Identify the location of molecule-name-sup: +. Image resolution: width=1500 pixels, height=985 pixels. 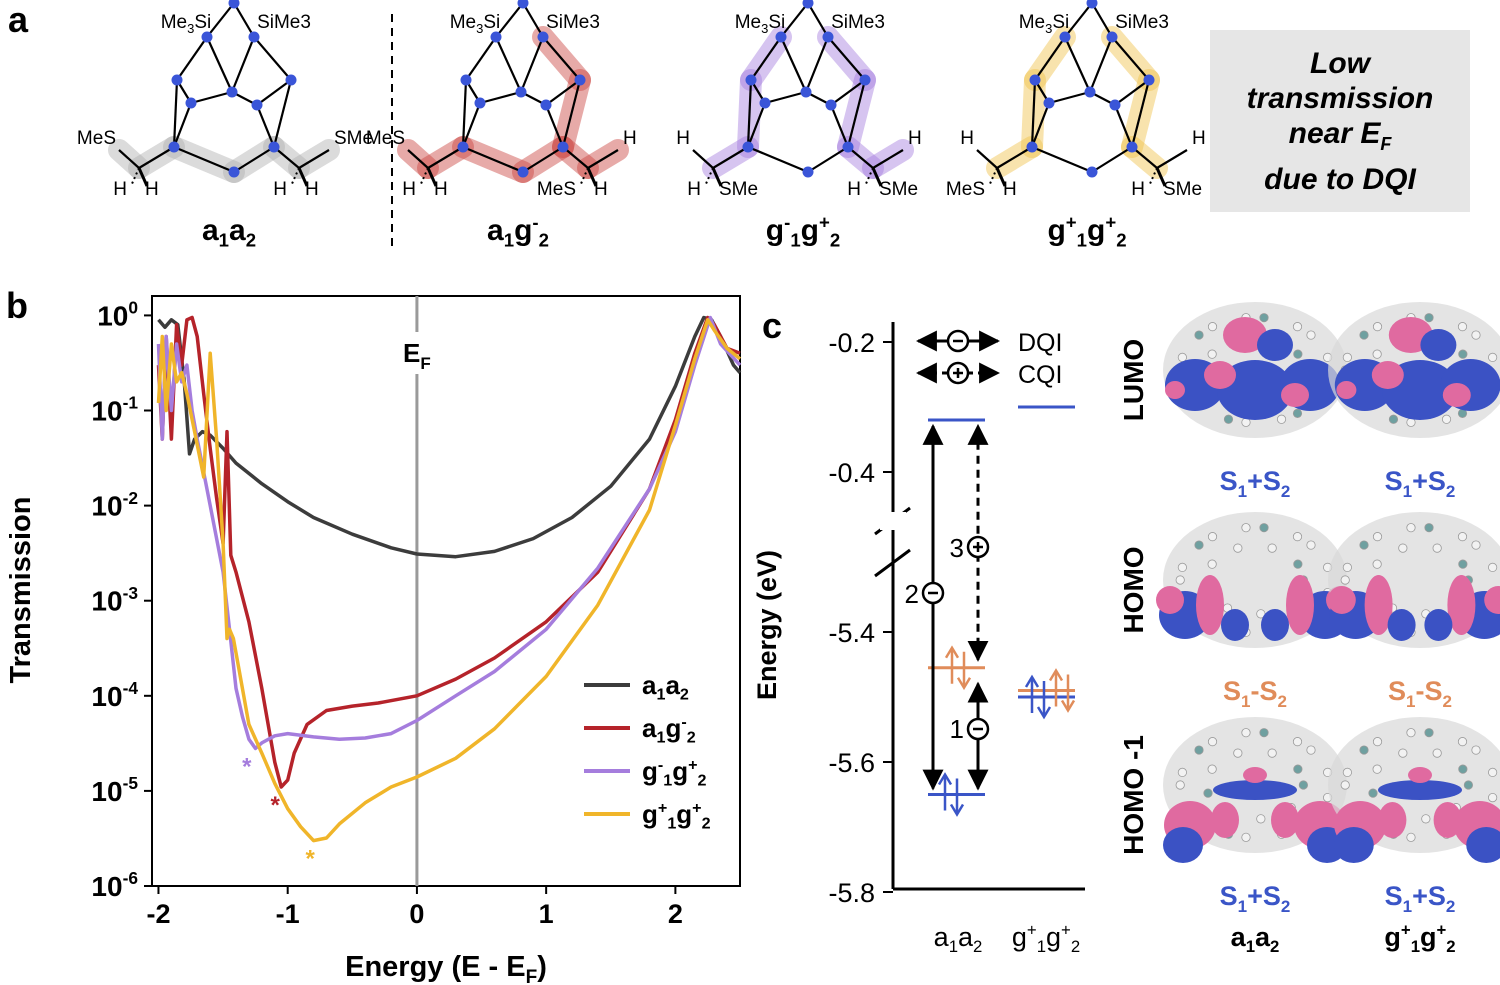
(1110, 222).